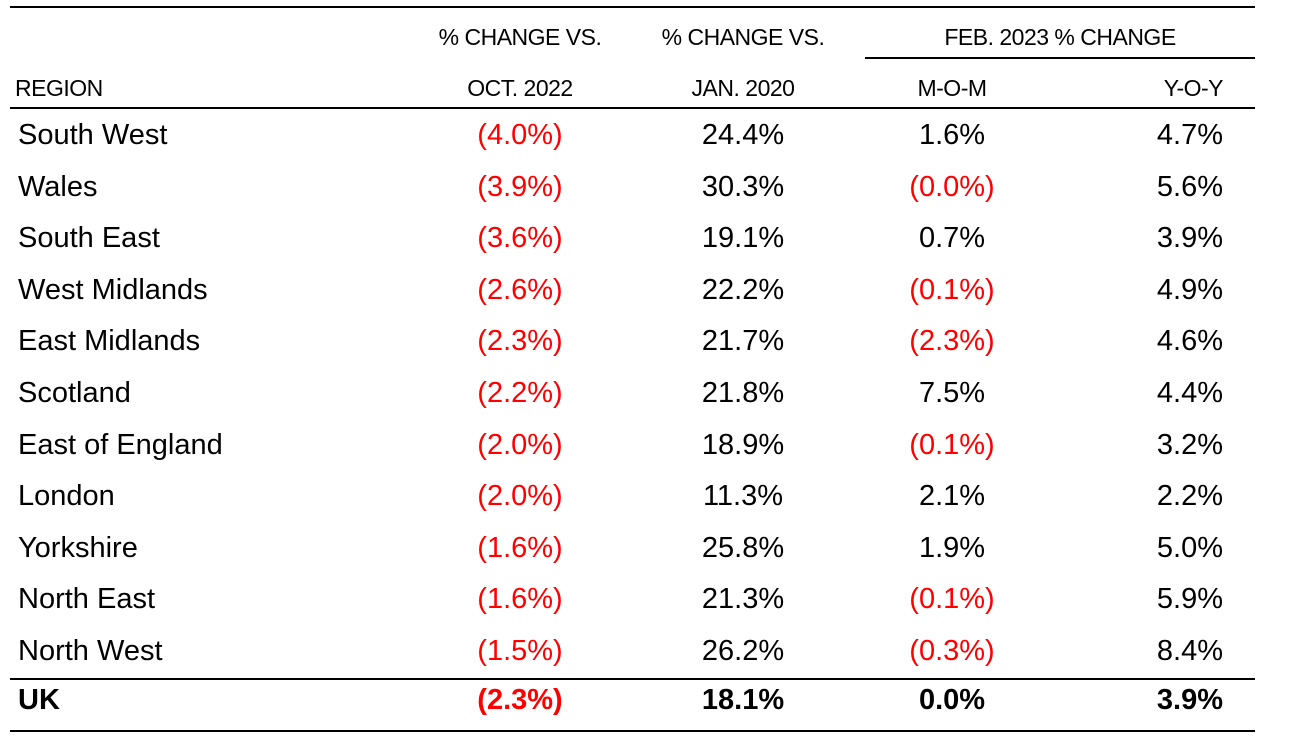 This screenshot has height=743, width=1300. Describe the element at coordinates (743, 289) in the screenshot. I see `vs-jan-2020-cell: 22.2%` at that location.